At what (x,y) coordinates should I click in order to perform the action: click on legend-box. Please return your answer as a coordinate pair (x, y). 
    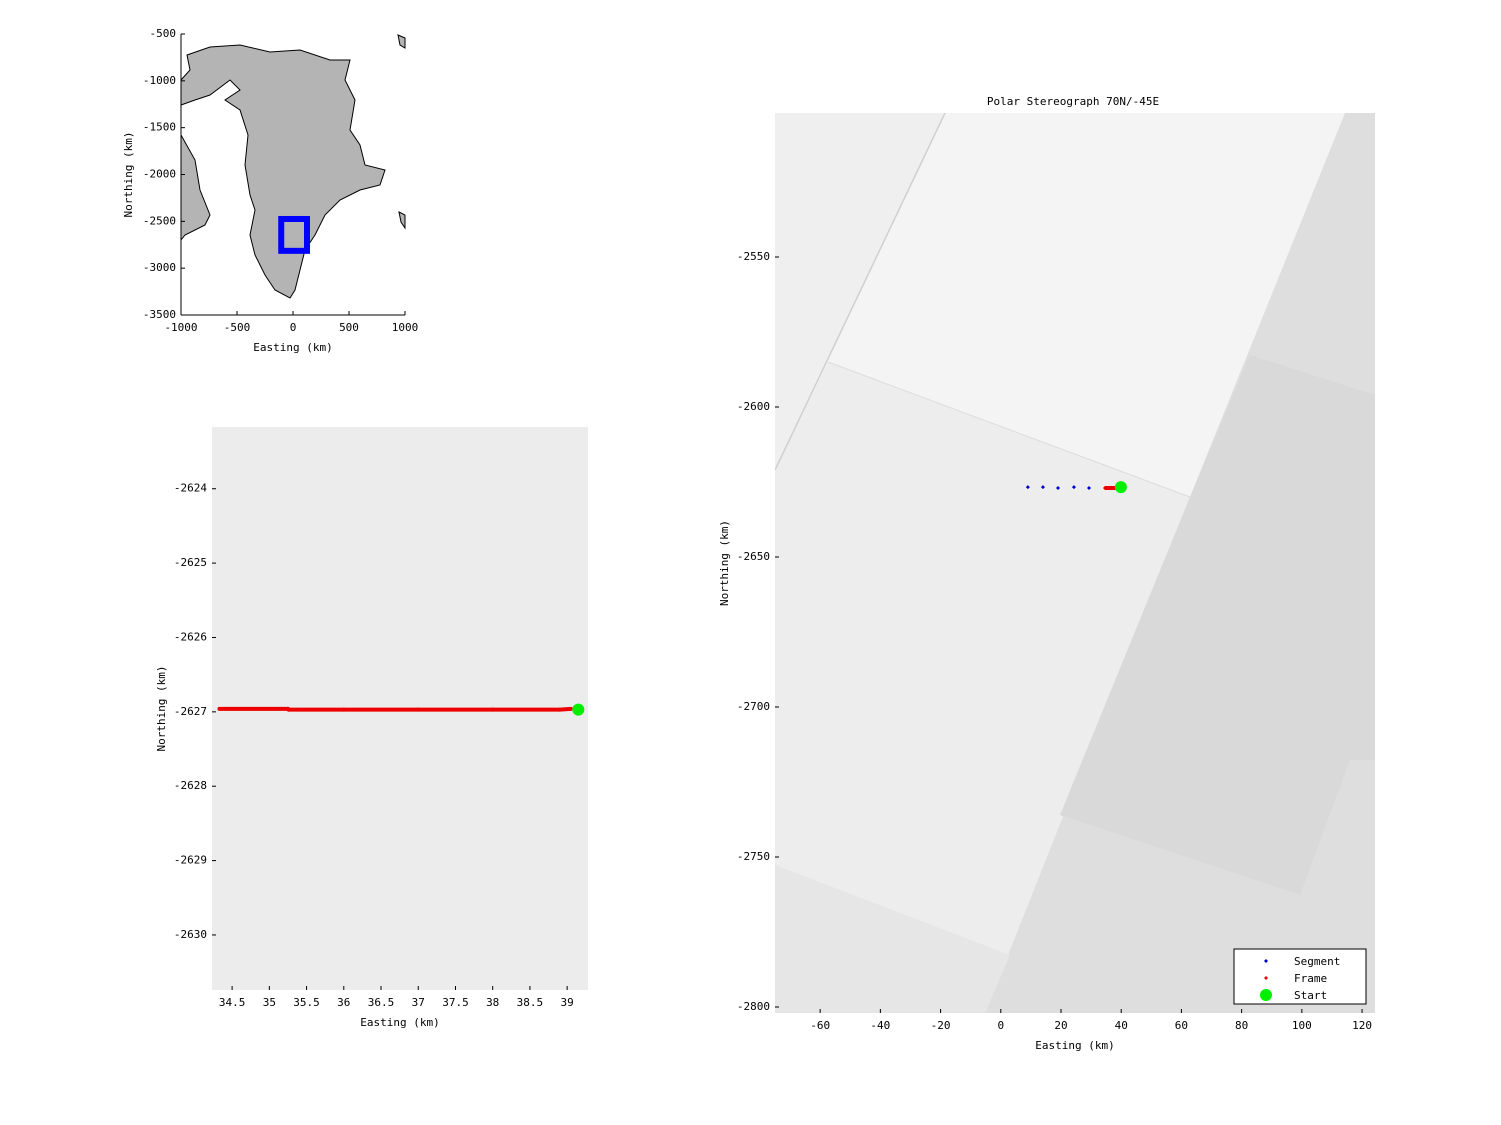
    Looking at the image, I should click on (1300, 976).